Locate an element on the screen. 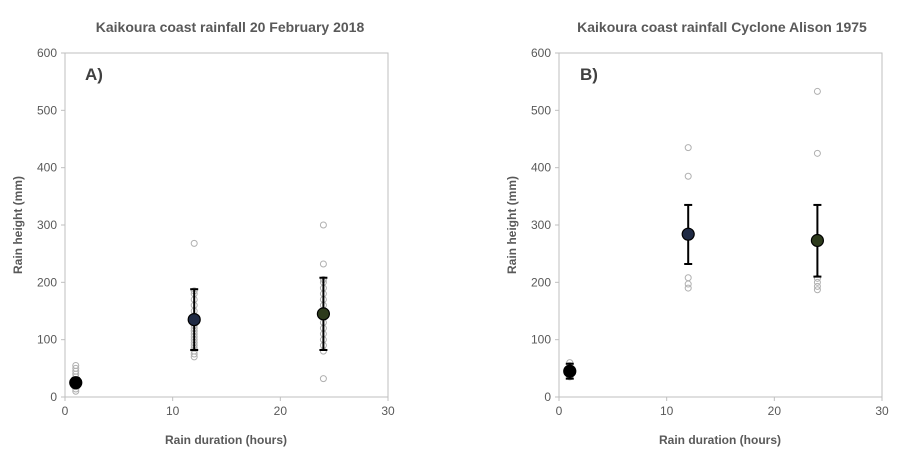 The height and width of the screenshot is (468, 919). y-tick-label-a: 300 is located at coordinates (47, 225).